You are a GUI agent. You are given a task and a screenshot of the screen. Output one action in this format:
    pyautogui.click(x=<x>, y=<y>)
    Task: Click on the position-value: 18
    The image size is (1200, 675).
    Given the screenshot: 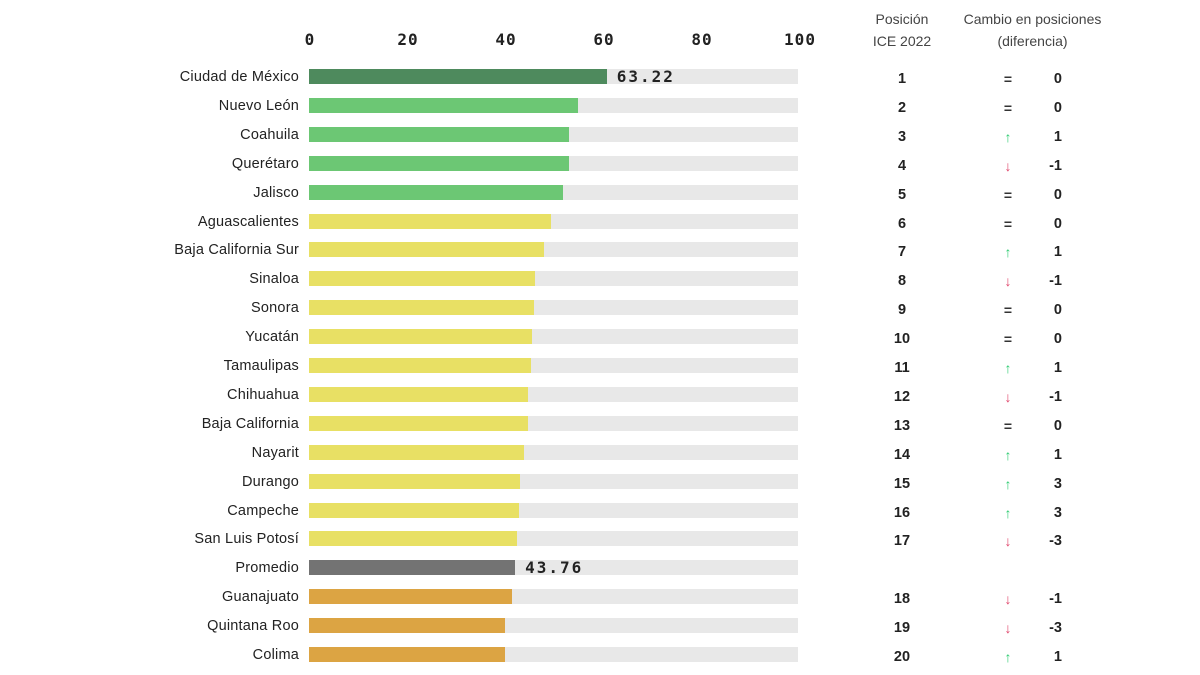 What is the action you would take?
    pyautogui.click(x=902, y=599)
    